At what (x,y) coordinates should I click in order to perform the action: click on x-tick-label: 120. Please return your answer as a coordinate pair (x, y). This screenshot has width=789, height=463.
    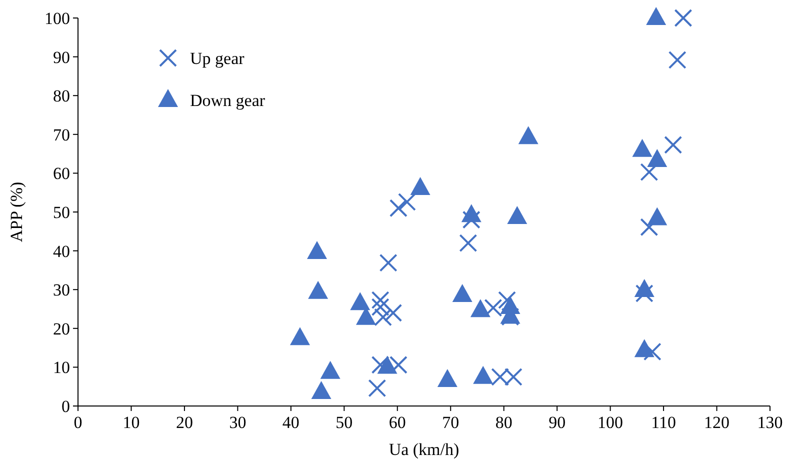
    Looking at the image, I should click on (717, 422).